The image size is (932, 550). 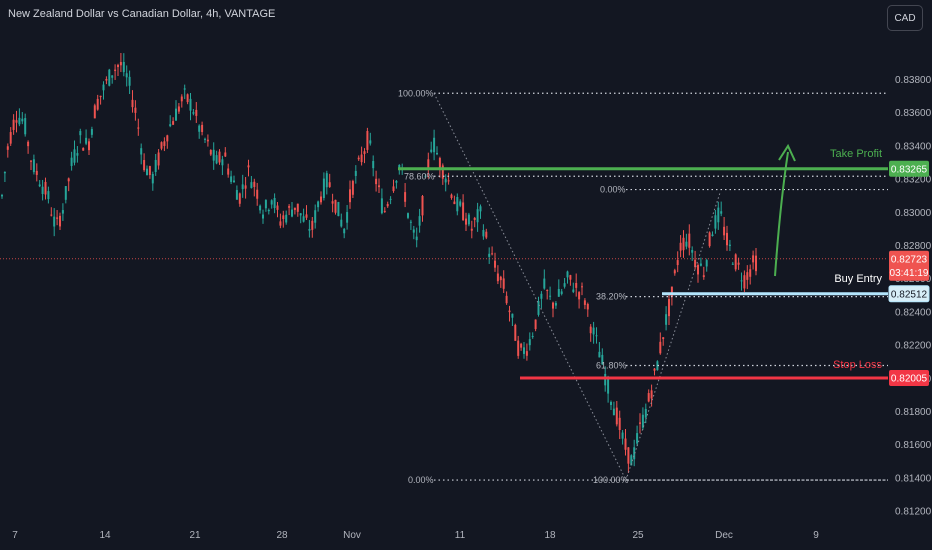 I want to click on y-tick-label: 0.82800, so click(x=913, y=246).